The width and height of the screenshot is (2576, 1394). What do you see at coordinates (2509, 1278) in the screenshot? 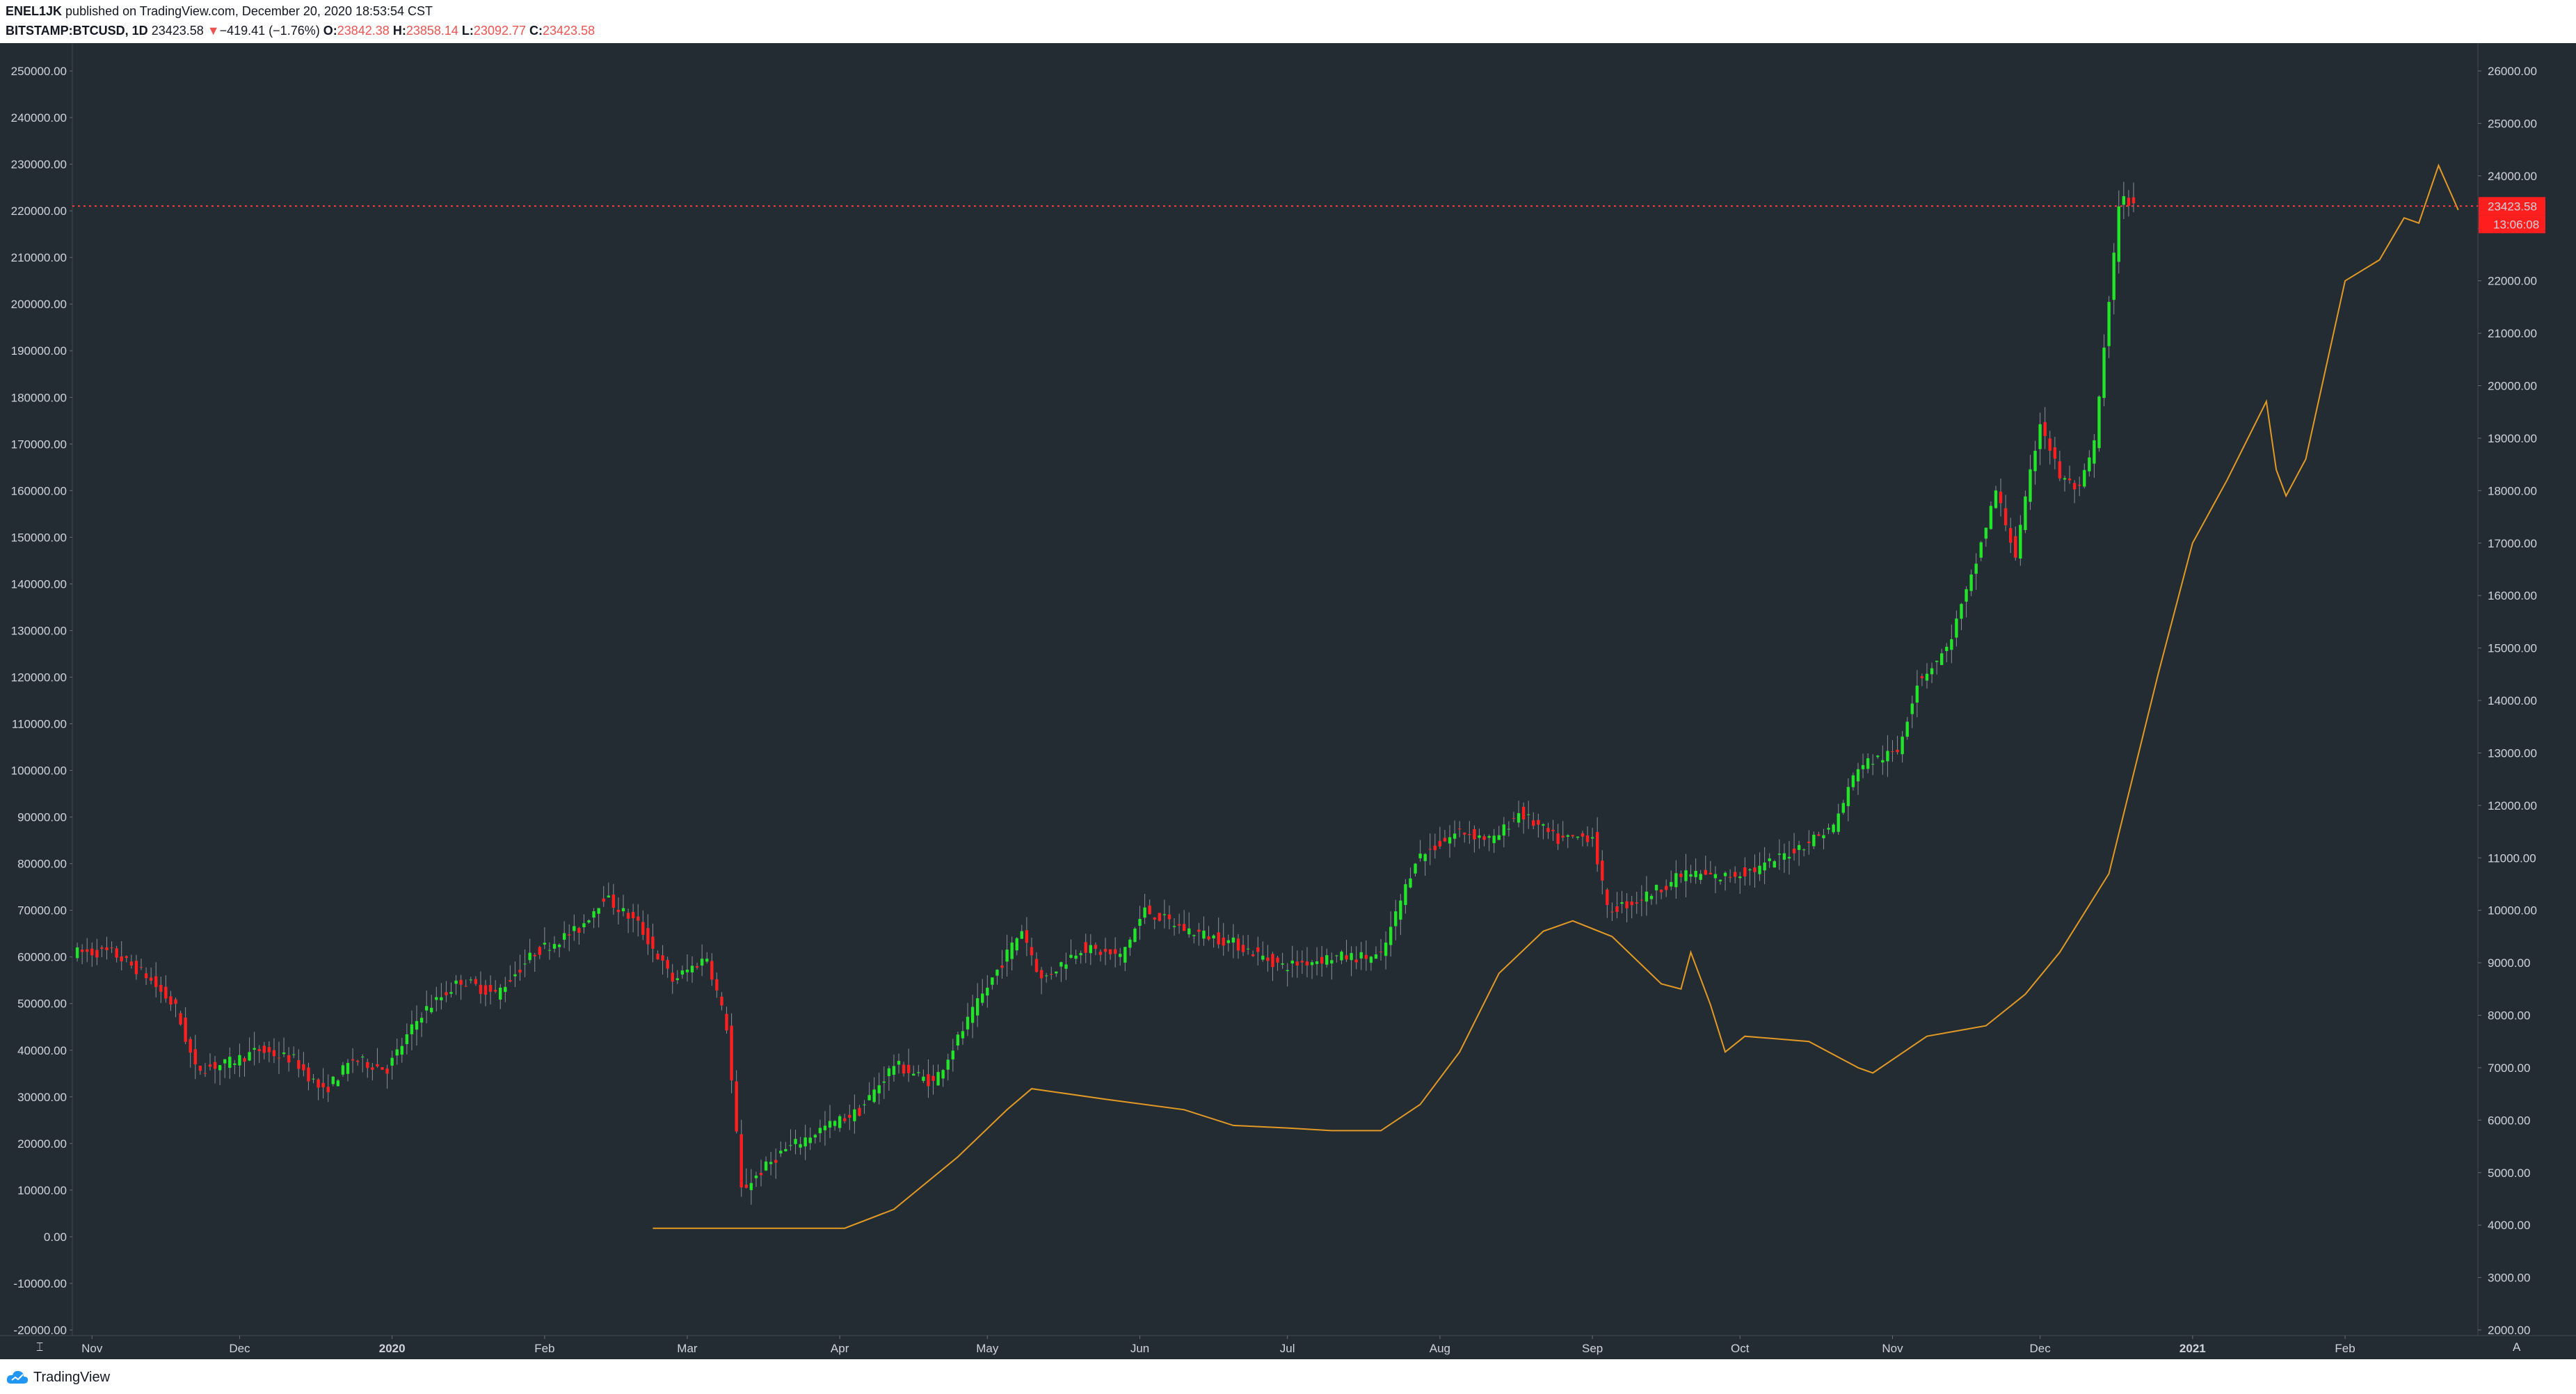
I see `right-axis-tick: 3000.00` at bounding box center [2509, 1278].